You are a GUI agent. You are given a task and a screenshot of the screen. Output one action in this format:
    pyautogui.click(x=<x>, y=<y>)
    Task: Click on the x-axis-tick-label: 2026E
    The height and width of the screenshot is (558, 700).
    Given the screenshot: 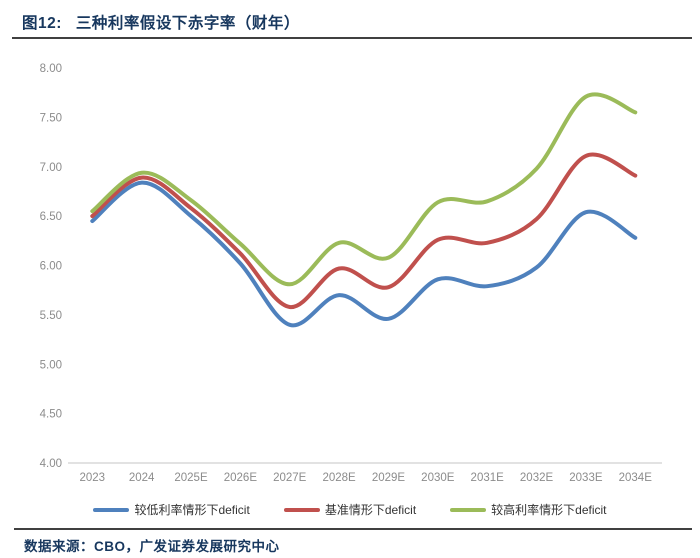 What is the action you would take?
    pyautogui.click(x=241, y=478)
    